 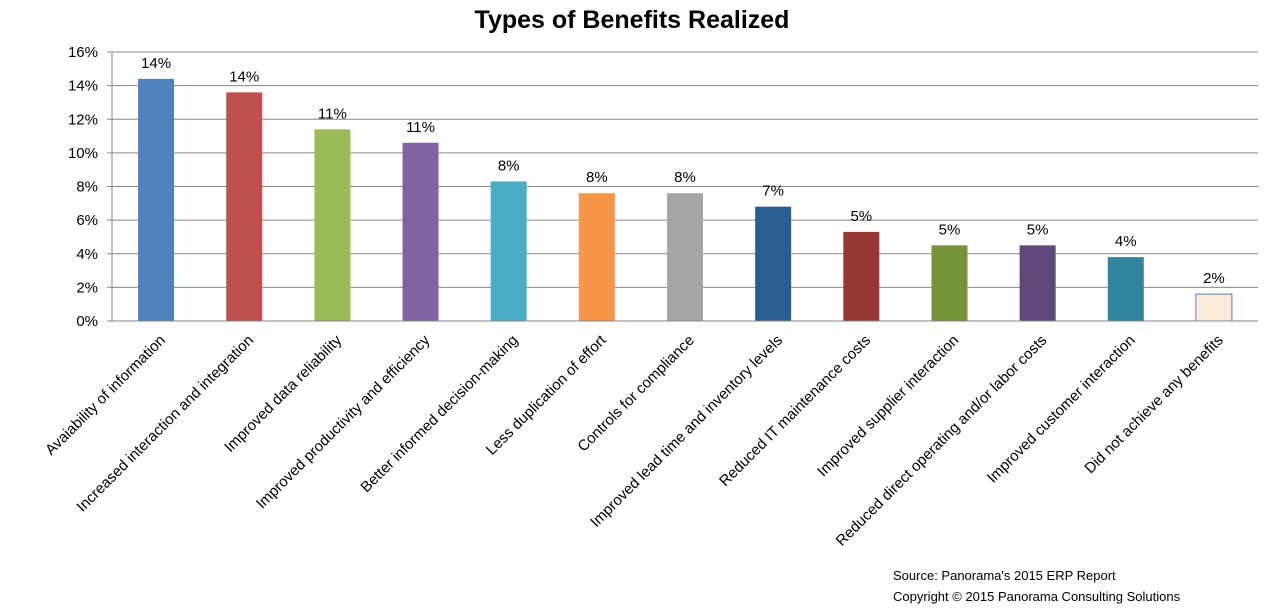 What do you see at coordinates (1004, 575) in the screenshot?
I see `source-note: Source: Panorama's 2015 ERP Report` at bounding box center [1004, 575].